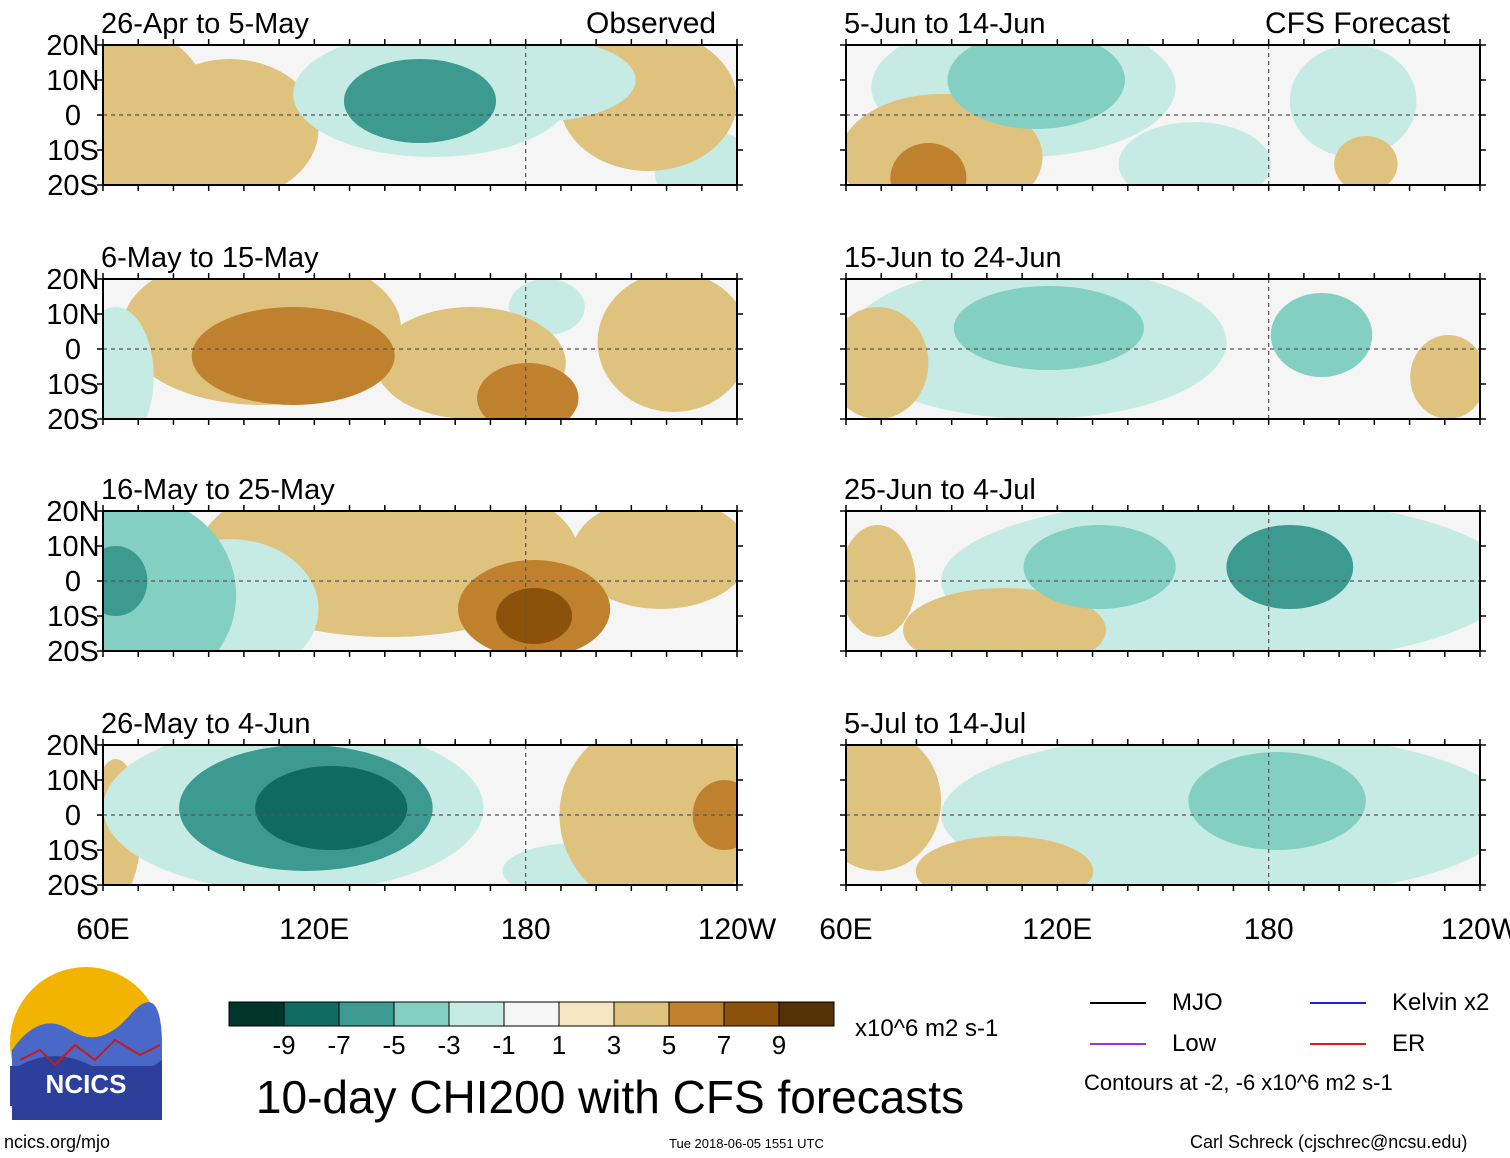  What do you see at coordinates (651, 23) in the screenshot?
I see `observed-label: Observed` at bounding box center [651, 23].